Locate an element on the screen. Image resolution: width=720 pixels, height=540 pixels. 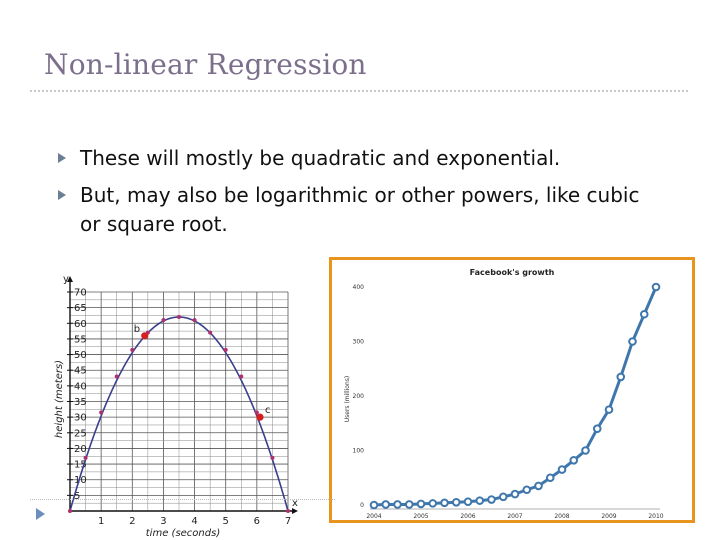
y-axis-label: height (meters) is located at coordinates (59, 399).